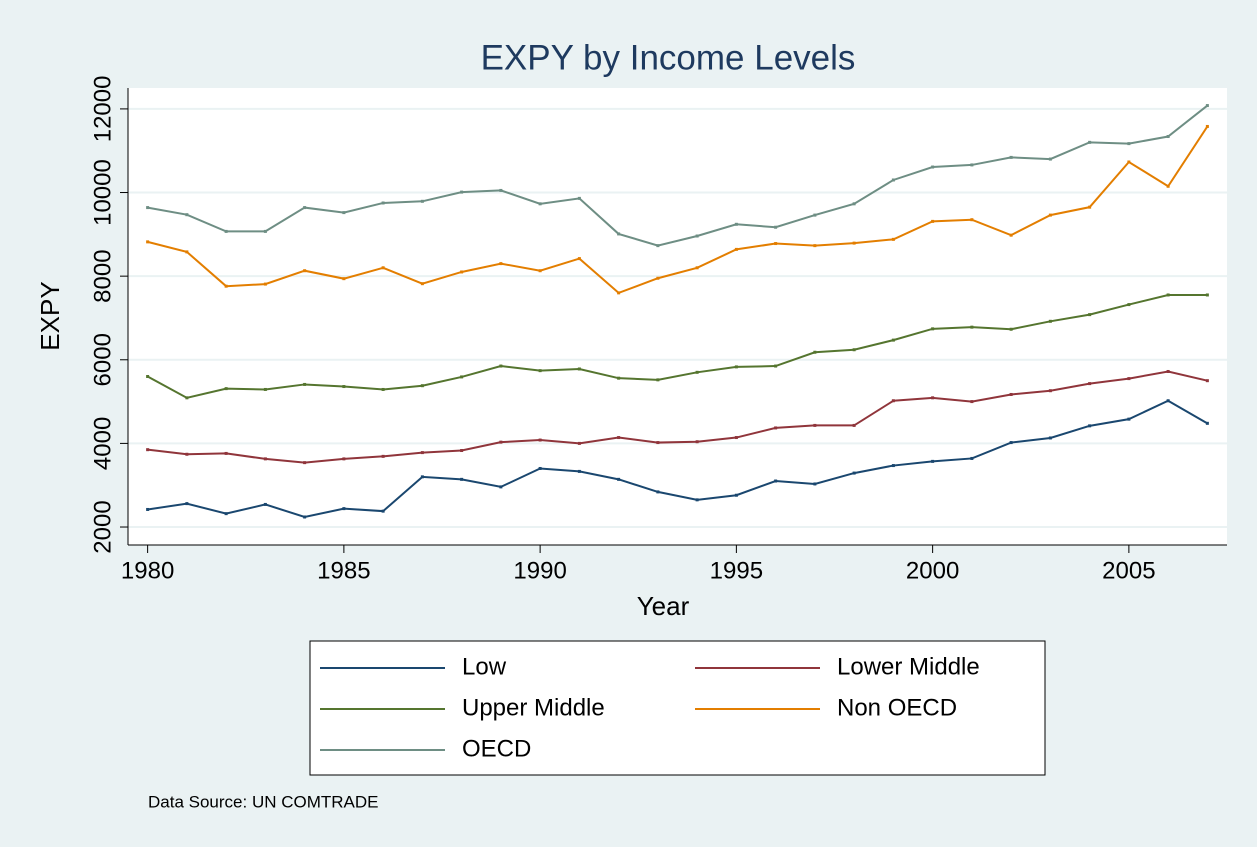 This screenshot has height=847, width=1257. Describe the element at coordinates (484, 666) in the screenshot. I see `legend-label: Low` at that location.